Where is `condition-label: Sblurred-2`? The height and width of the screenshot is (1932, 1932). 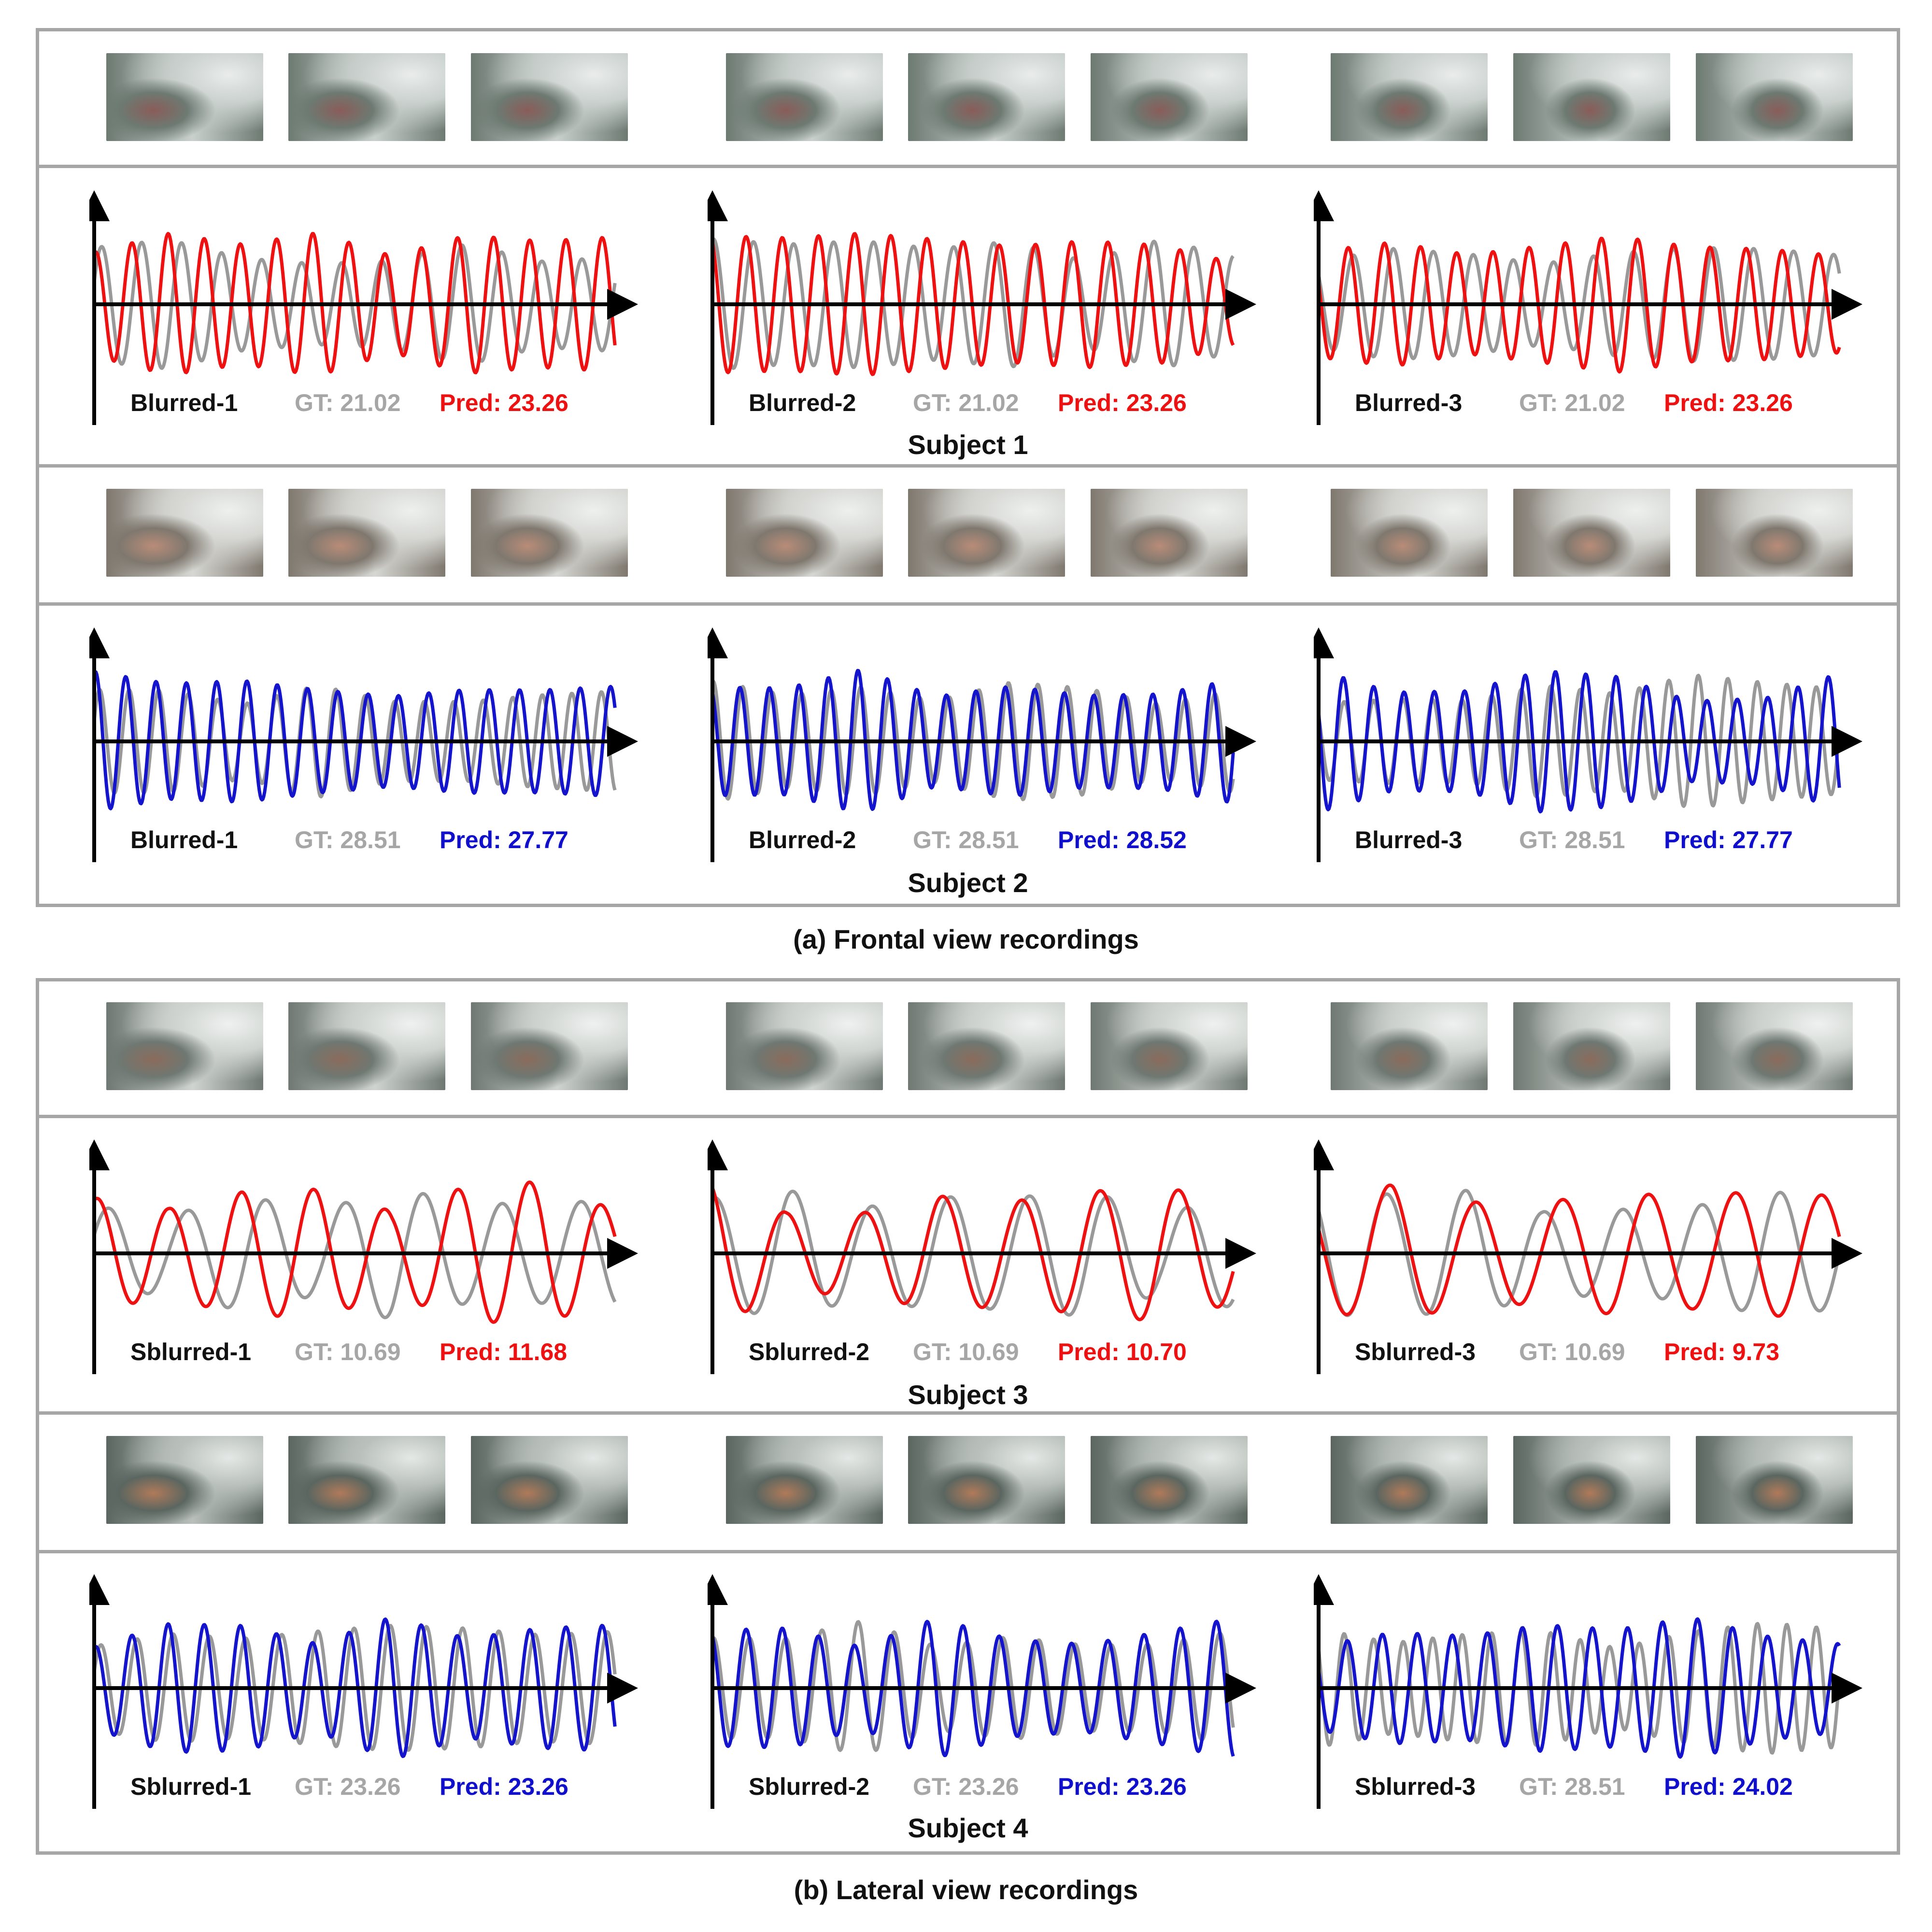 condition-label: Sblurred-2 is located at coordinates (809, 1351).